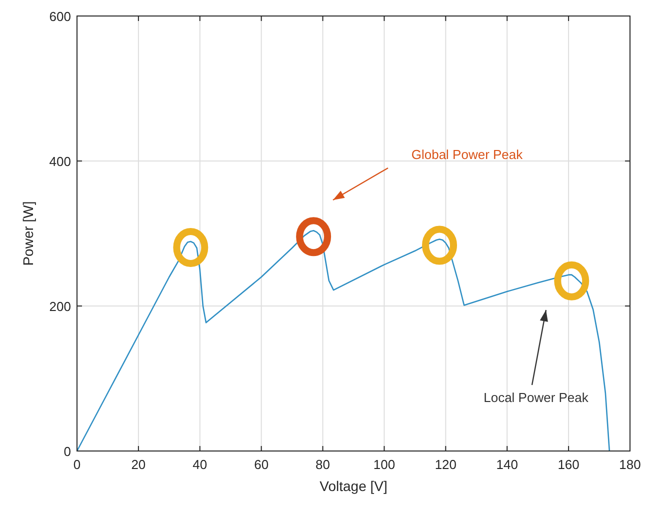  I want to click on annotation: Local Power Peak, so click(536, 397).